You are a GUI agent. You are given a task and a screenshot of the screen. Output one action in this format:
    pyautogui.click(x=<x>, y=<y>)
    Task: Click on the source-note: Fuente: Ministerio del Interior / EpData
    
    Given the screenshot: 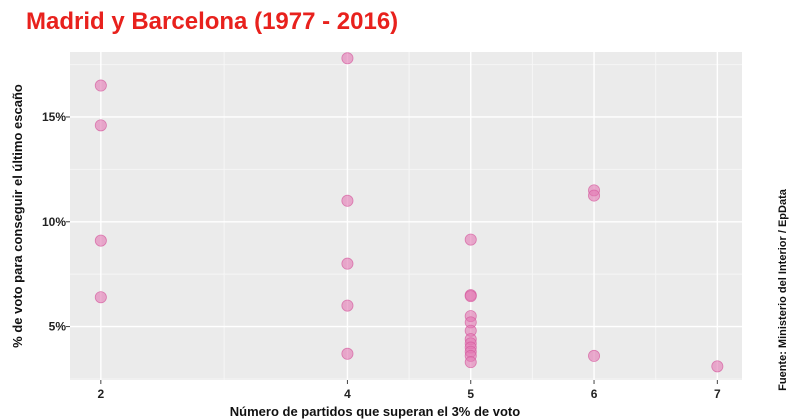 What is the action you would take?
    pyautogui.click(x=783, y=289)
    